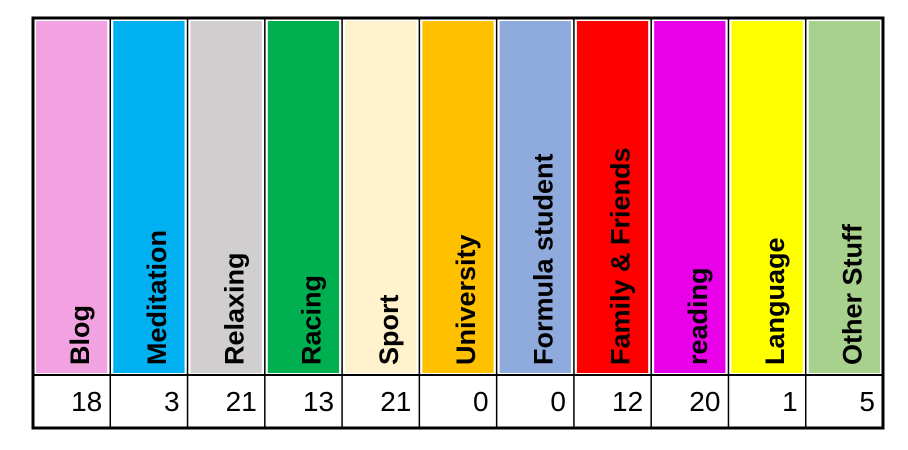 The height and width of the screenshot is (450, 908). What do you see at coordinates (852, 294) in the screenshot?
I see `header-label: Other Stuff` at bounding box center [852, 294].